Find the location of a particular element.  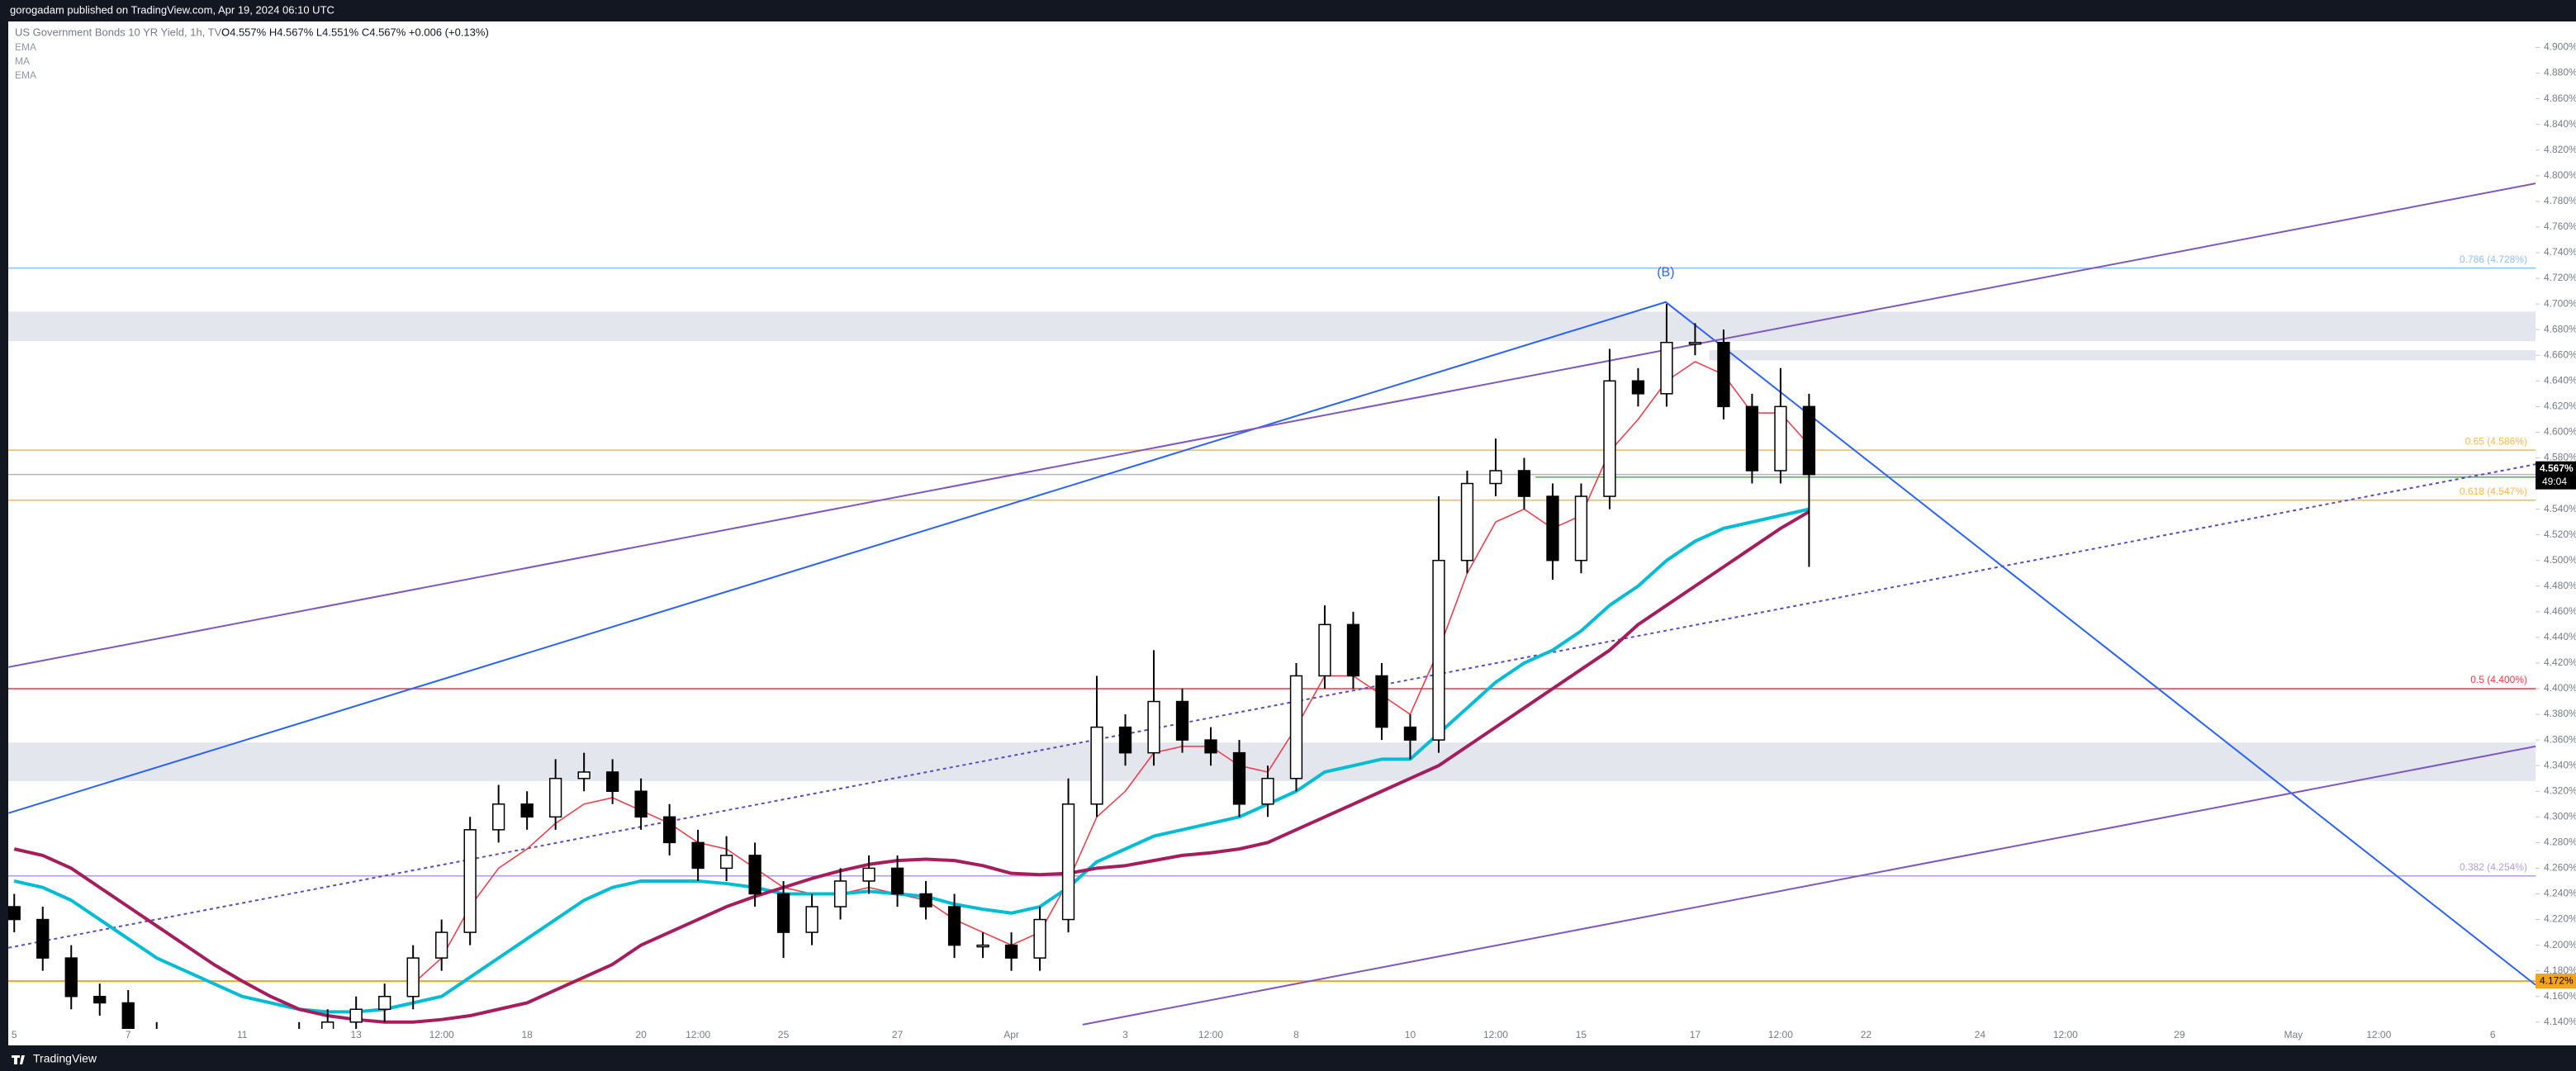

y-tick-label: 4.580% is located at coordinates (2560, 457).